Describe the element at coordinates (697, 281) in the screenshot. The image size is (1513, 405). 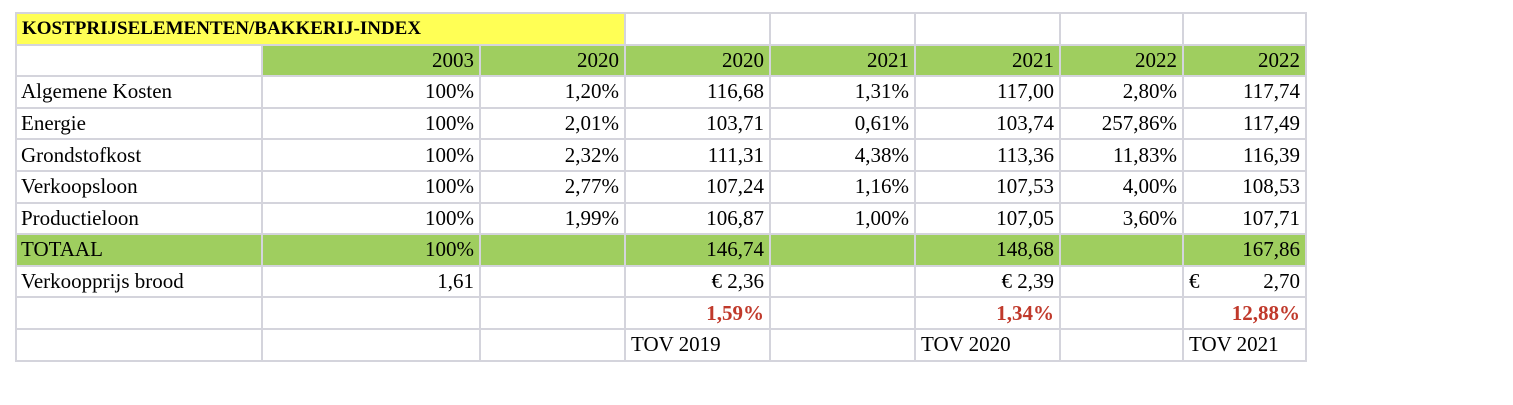
I see `price-2020: € 2,36` at that location.